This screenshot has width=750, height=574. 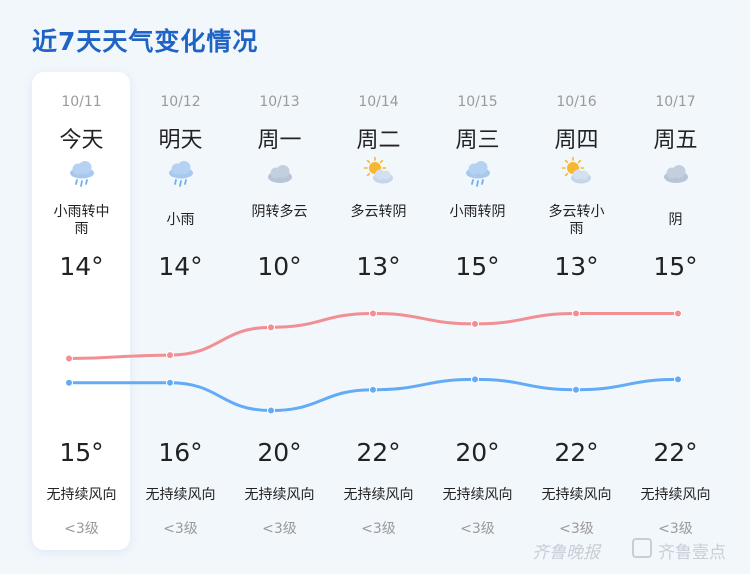 I want to click on day-name: 周二, so click(x=378, y=140).